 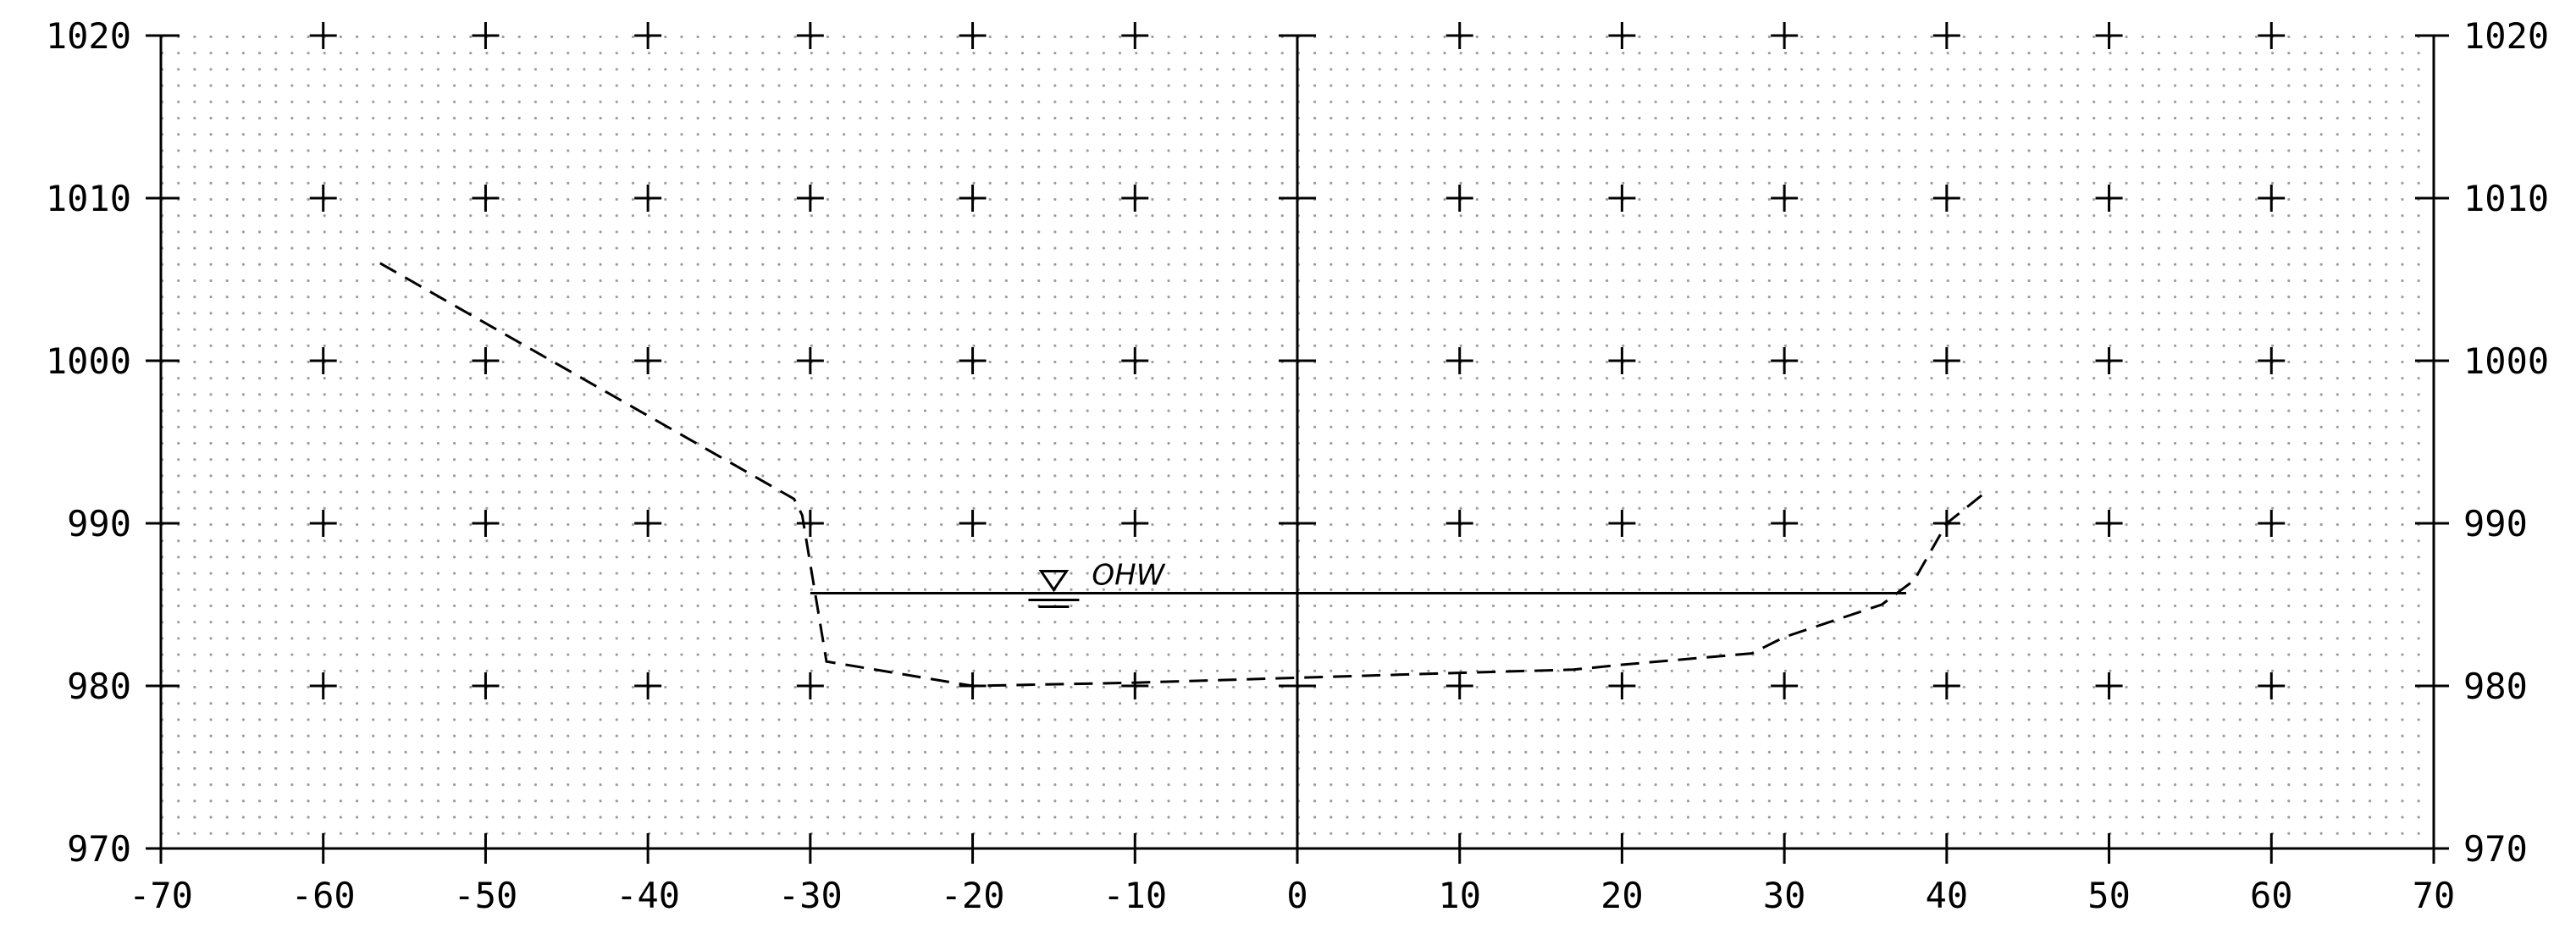 I want to click on x-tick-labels: -70 -60 -50 -40 -30 -20 -10 0 10 20 30 40 50 60 70, so click(x=1292, y=895).